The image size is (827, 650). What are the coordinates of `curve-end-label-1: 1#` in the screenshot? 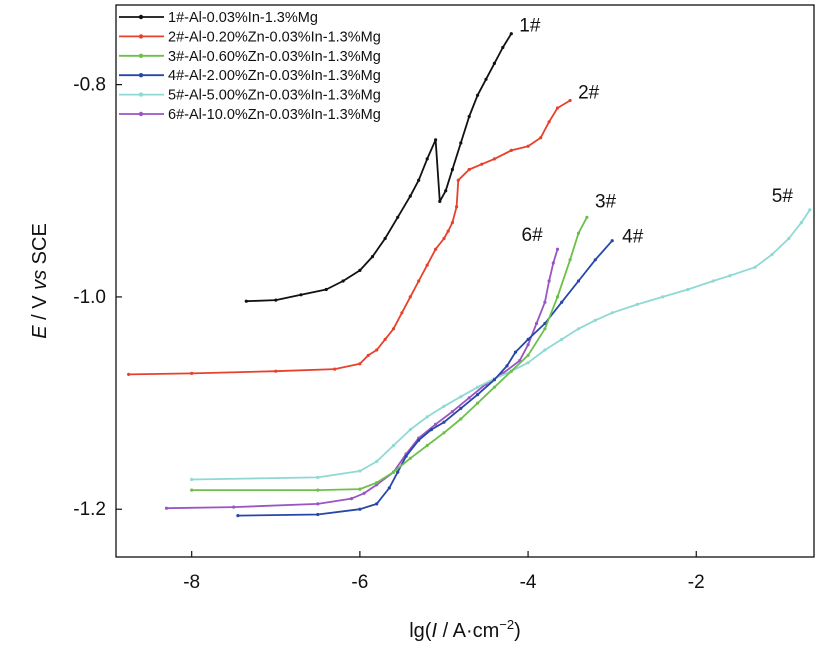 It's located at (530, 26).